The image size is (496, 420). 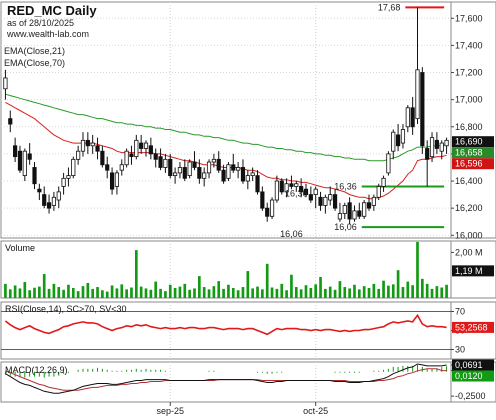 I want to click on x-tick-label: sep-25, so click(x=170, y=411).